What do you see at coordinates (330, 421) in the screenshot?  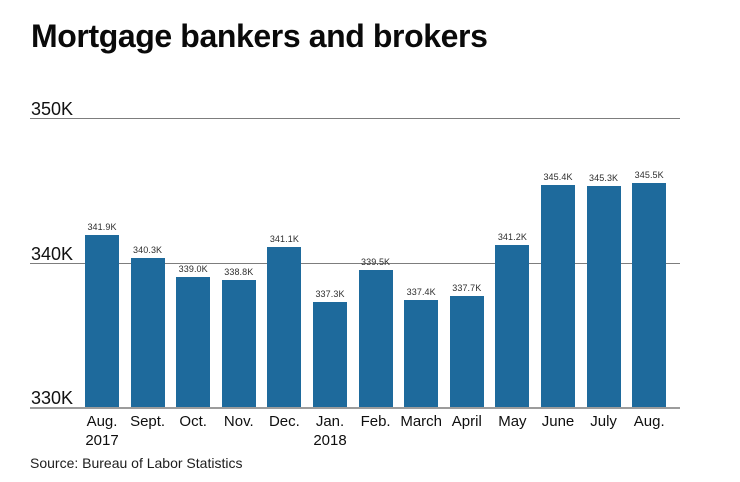 I see `x-tick-label-line: Jan.` at bounding box center [330, 421].